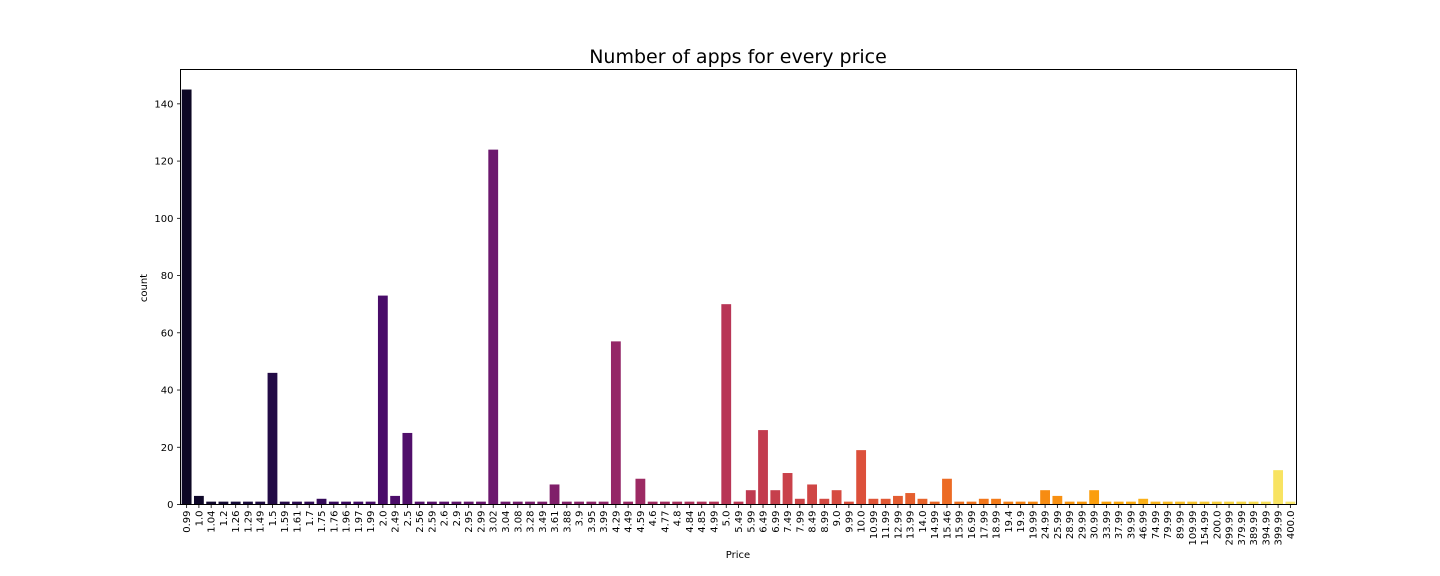 The width and height of the screenshot is (1440, 576). I want to click on x-tick-label: 154.99, so click(1205, 528).